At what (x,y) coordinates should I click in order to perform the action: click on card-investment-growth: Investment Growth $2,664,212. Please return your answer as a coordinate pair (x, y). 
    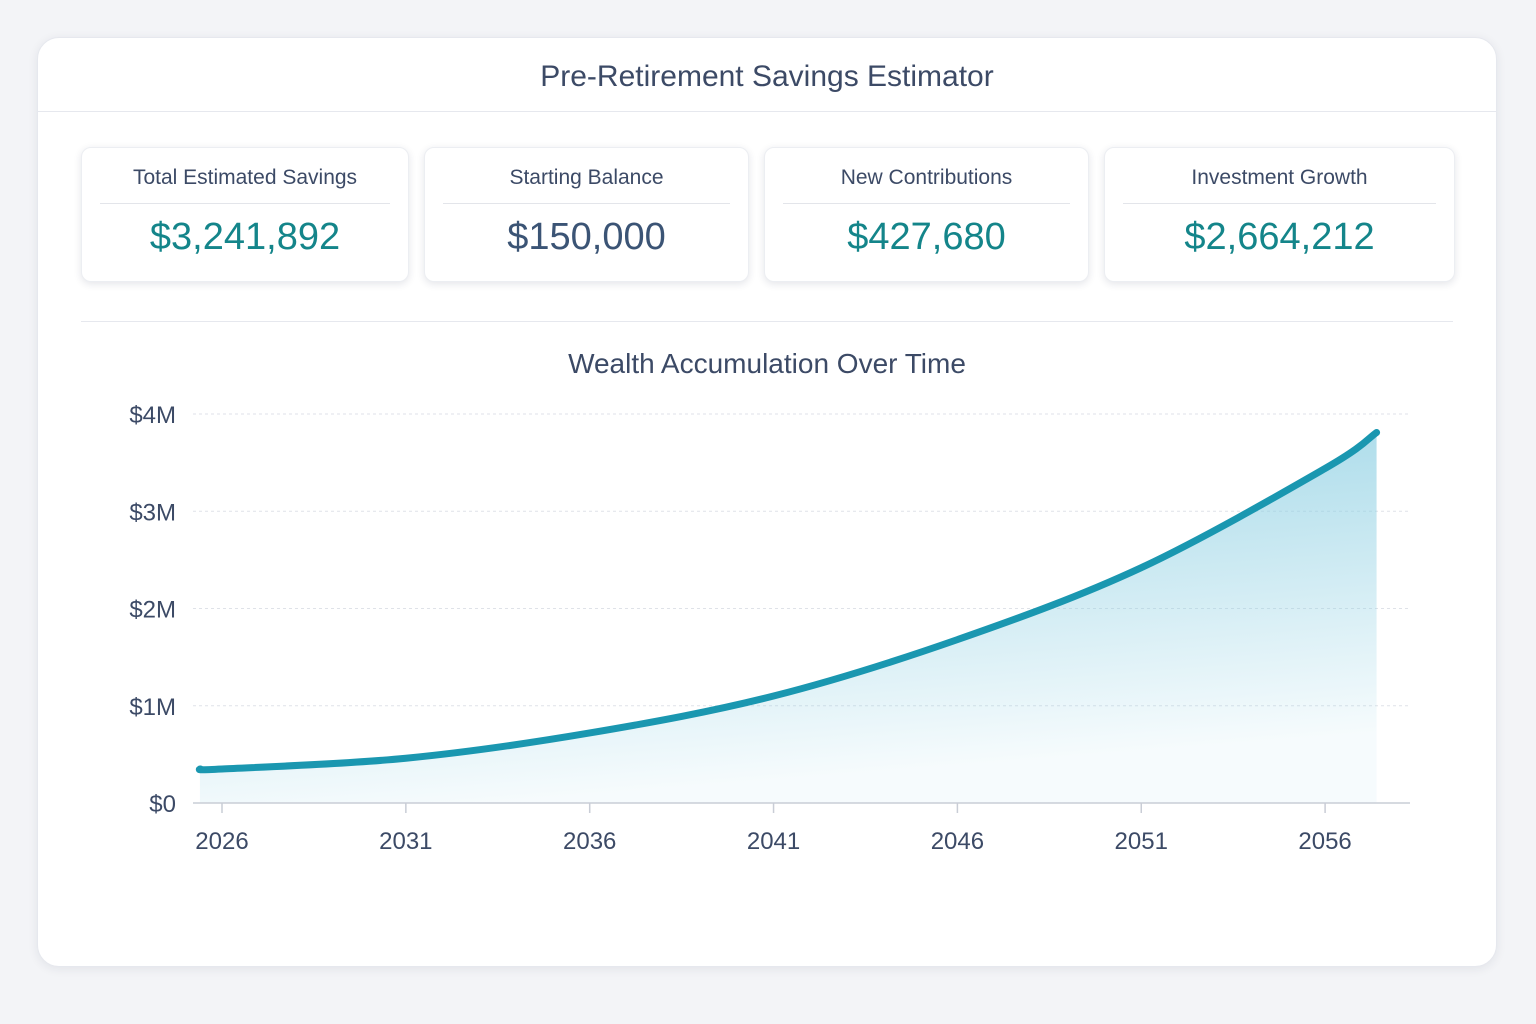
    Looking at the image, I should click on (1279, 214).